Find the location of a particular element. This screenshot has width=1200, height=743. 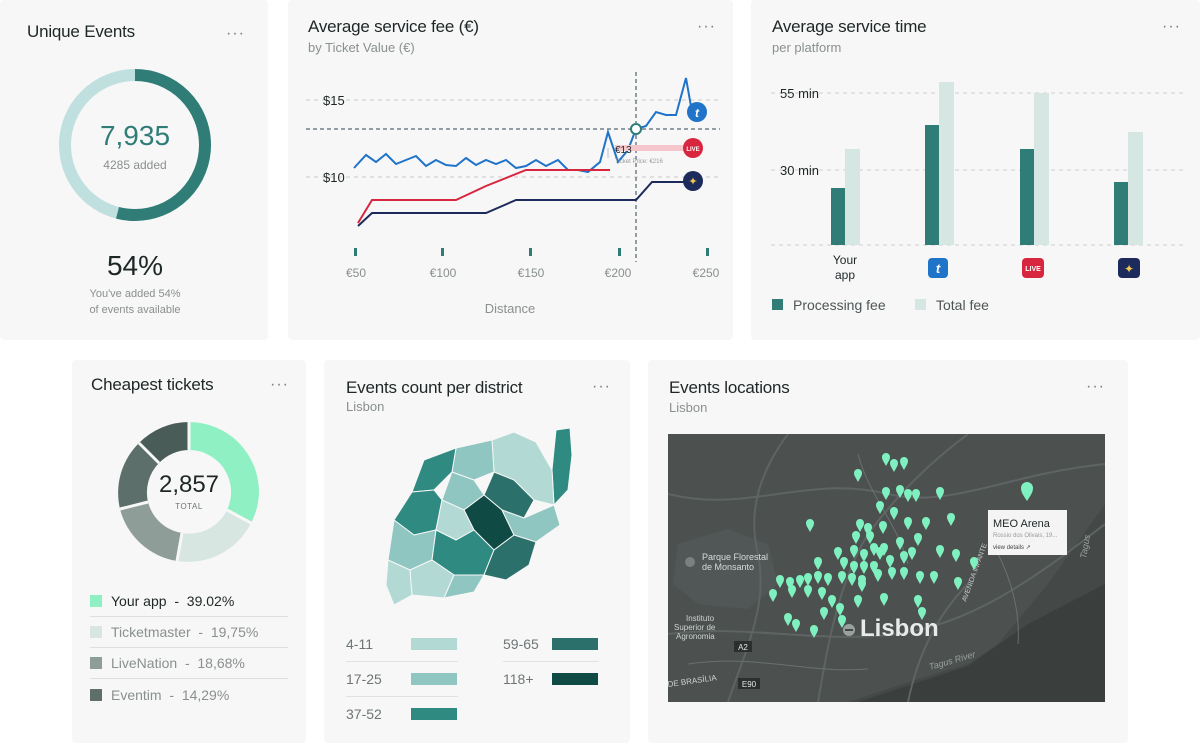

legend-item-ticketmaster: Ticketmaster - 19,75% is located at coordinates (189, 632).